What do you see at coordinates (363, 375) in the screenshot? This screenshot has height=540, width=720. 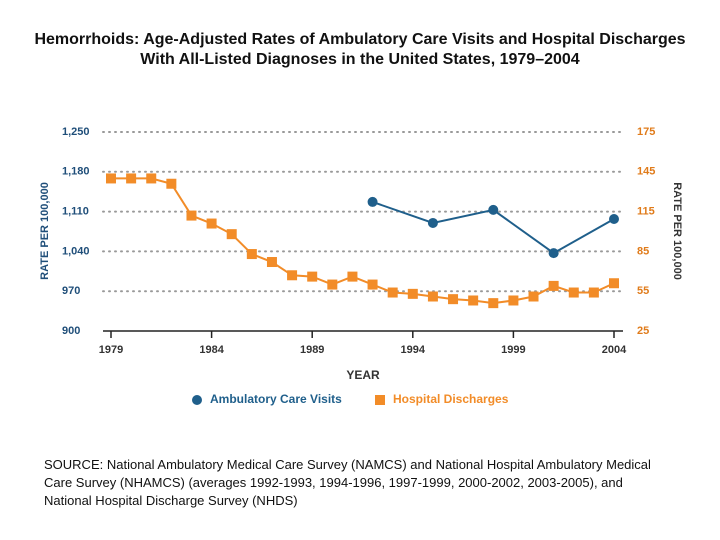 I see `x-axis-label: YEAR` at bounding box center [363, 375].